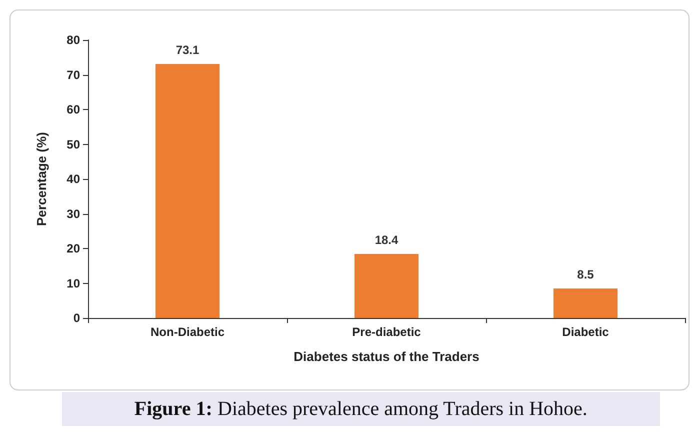 This screenshot has height=434, width=699. I want to click on data-label: 8.5, so click(585, 274).